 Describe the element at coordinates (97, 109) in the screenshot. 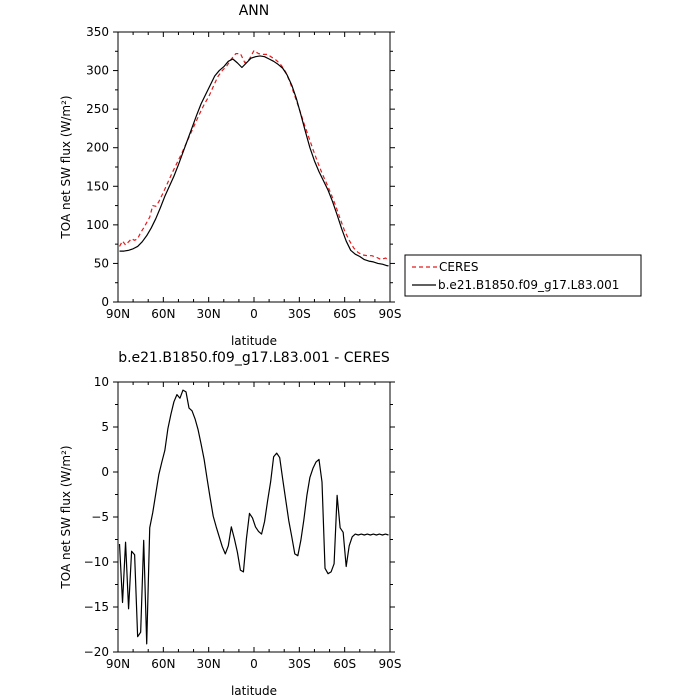

I see `y-tick-label: 250` at that location.